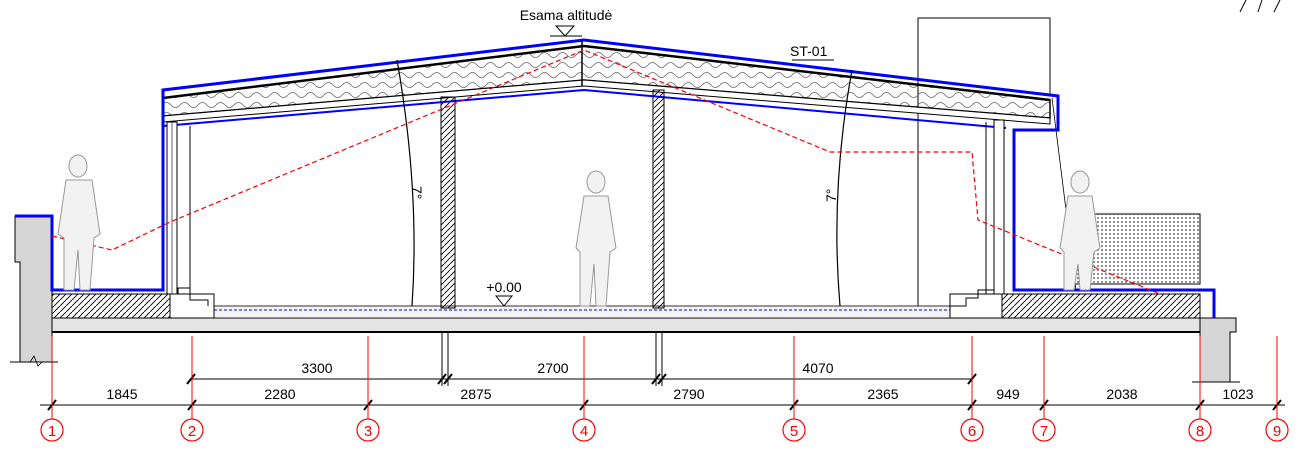 The height and width of the screenshot is (453, 1302). What do you see at coordinates (627, 319) in the screenshot?
I see `floor-slab` at bounding box center [627, 319].